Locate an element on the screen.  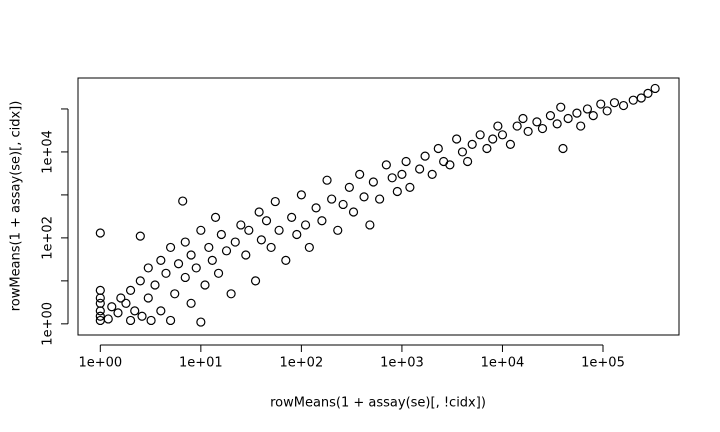
x-tick-label: 1e+04 is located at coordinates (503, 363).